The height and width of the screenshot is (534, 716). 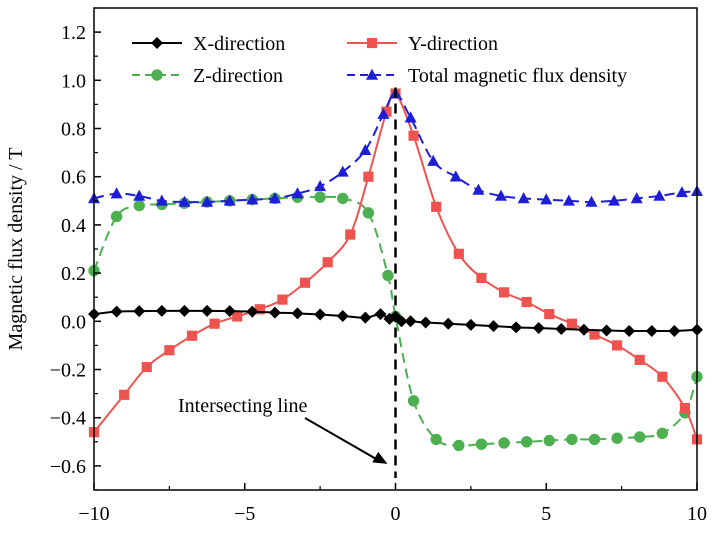 What do you see at coordinates (73, 322) in the screenshot?
I see `y-tick-label: 0.0` at bounding box center [73, 322].